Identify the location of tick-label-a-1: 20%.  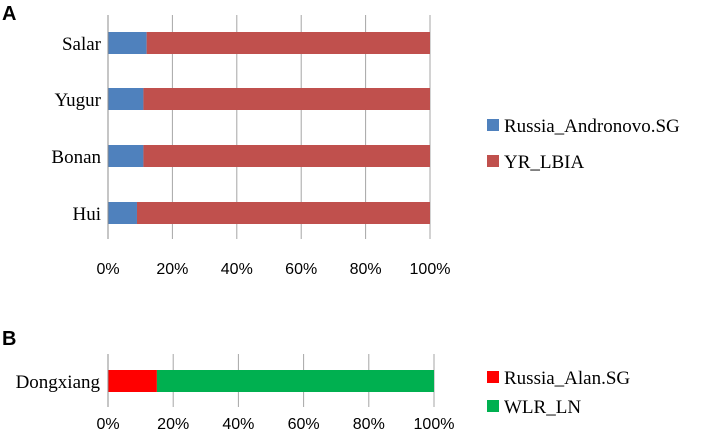
(172, 269).